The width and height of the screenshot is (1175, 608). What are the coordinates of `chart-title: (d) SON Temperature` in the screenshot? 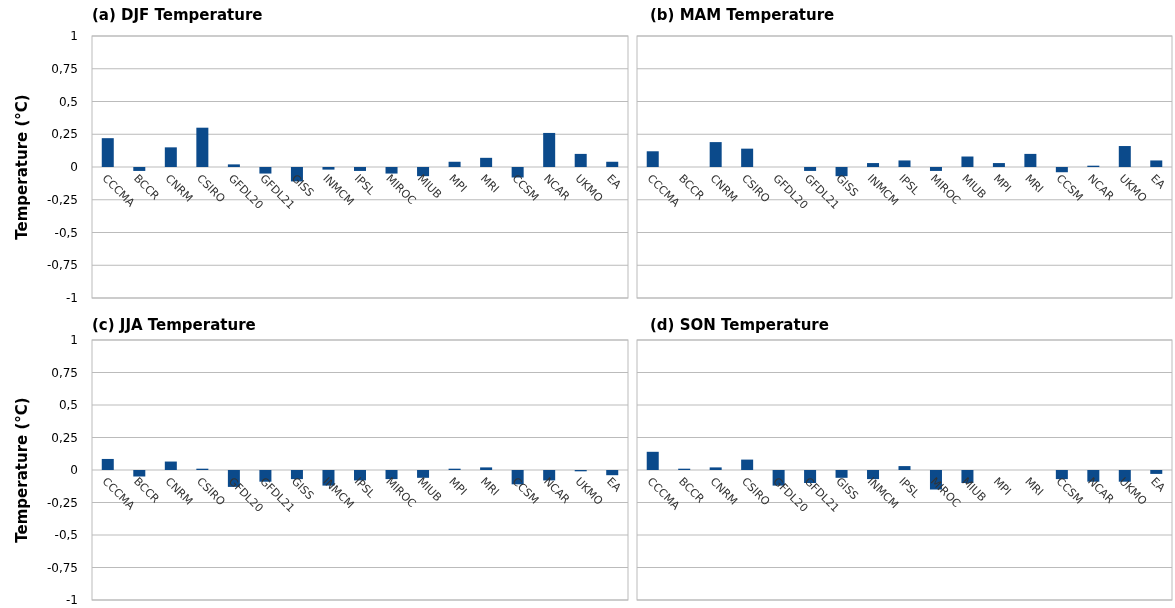 It's located at (739, 325).